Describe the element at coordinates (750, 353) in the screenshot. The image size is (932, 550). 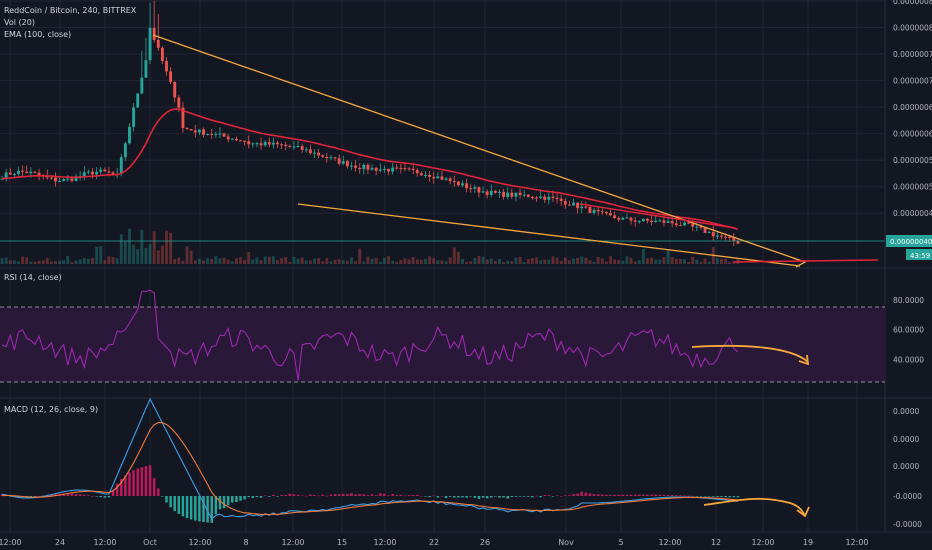
I see `rsi-forecast-arrow` at that location.